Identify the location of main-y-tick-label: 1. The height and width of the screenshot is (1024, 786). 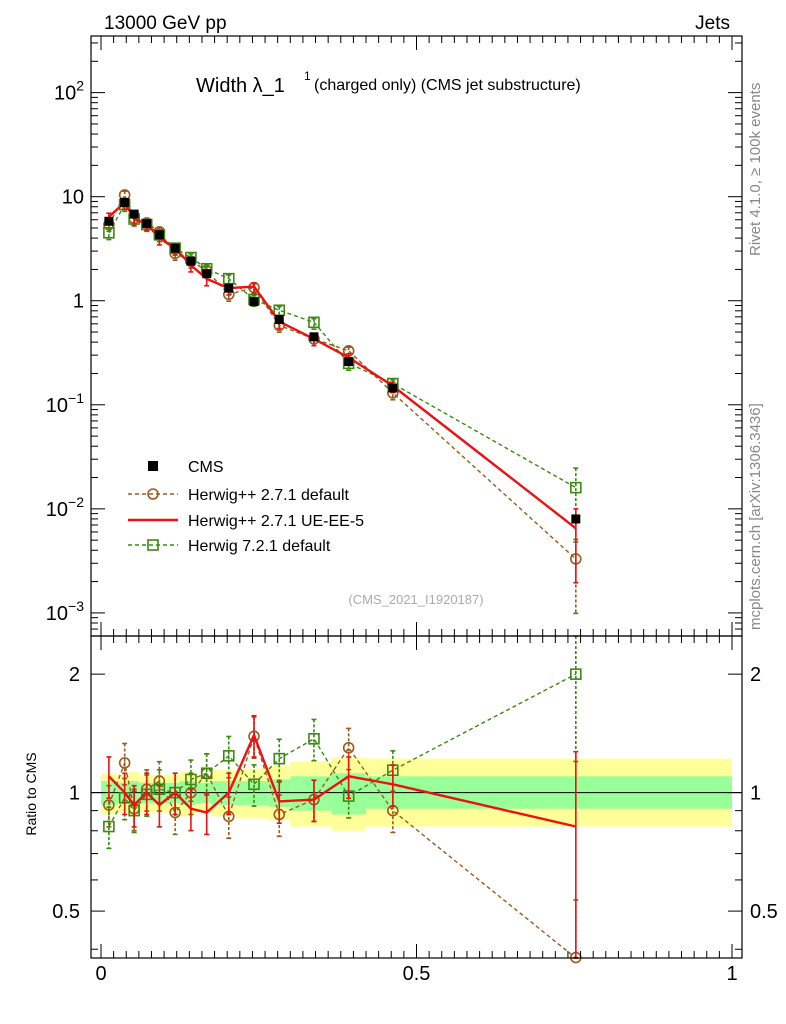
(78, 302).